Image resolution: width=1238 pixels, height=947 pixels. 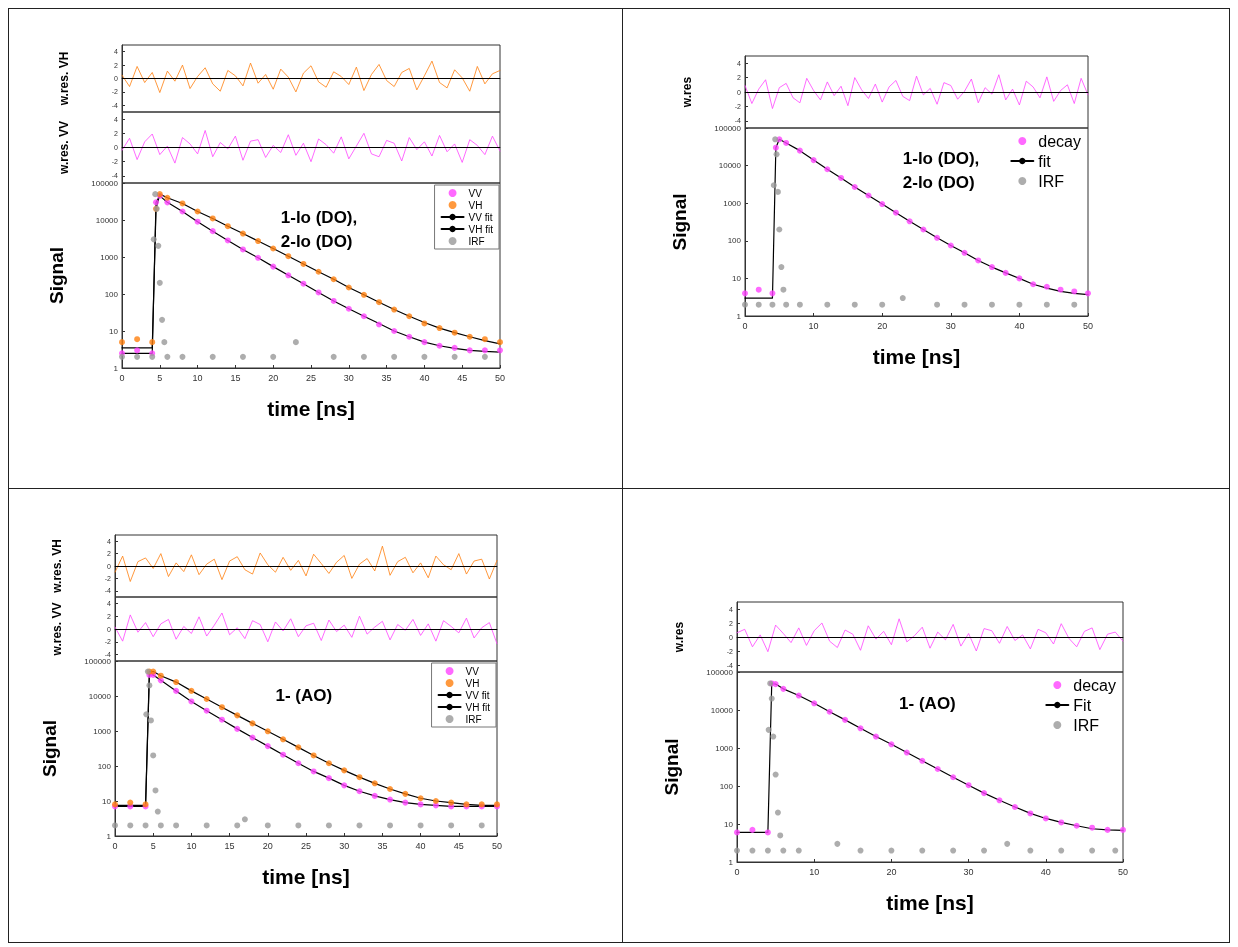 What do you see at coordinates (1045, 161) in the screenshot?
I see `legend-label: fit` at bounding box center [1045, 161].